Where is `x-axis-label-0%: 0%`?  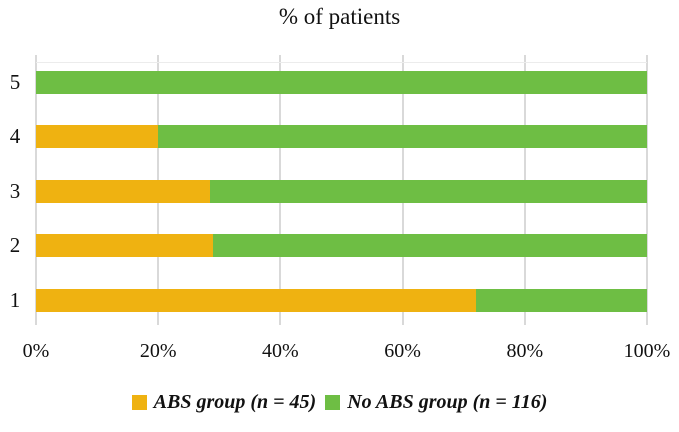 x-axis-label-0%: 0% is located at coordinates (36, 351).